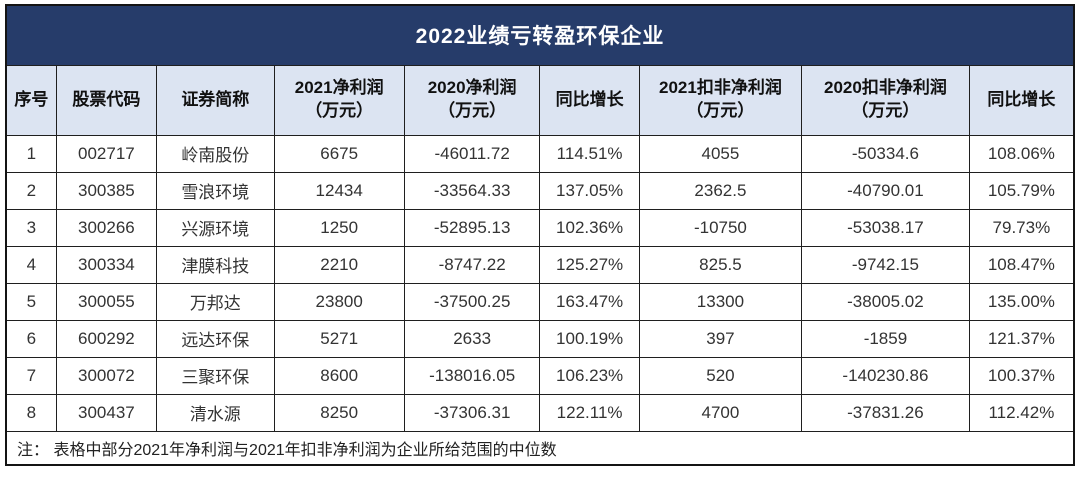 Image resolution: width=1080 pixels, height=484 pixels. What do you see at coordinates (215, 227) in the screenshot?
I see `table-cell: 兴源环境` at bounding box center [215, 227].